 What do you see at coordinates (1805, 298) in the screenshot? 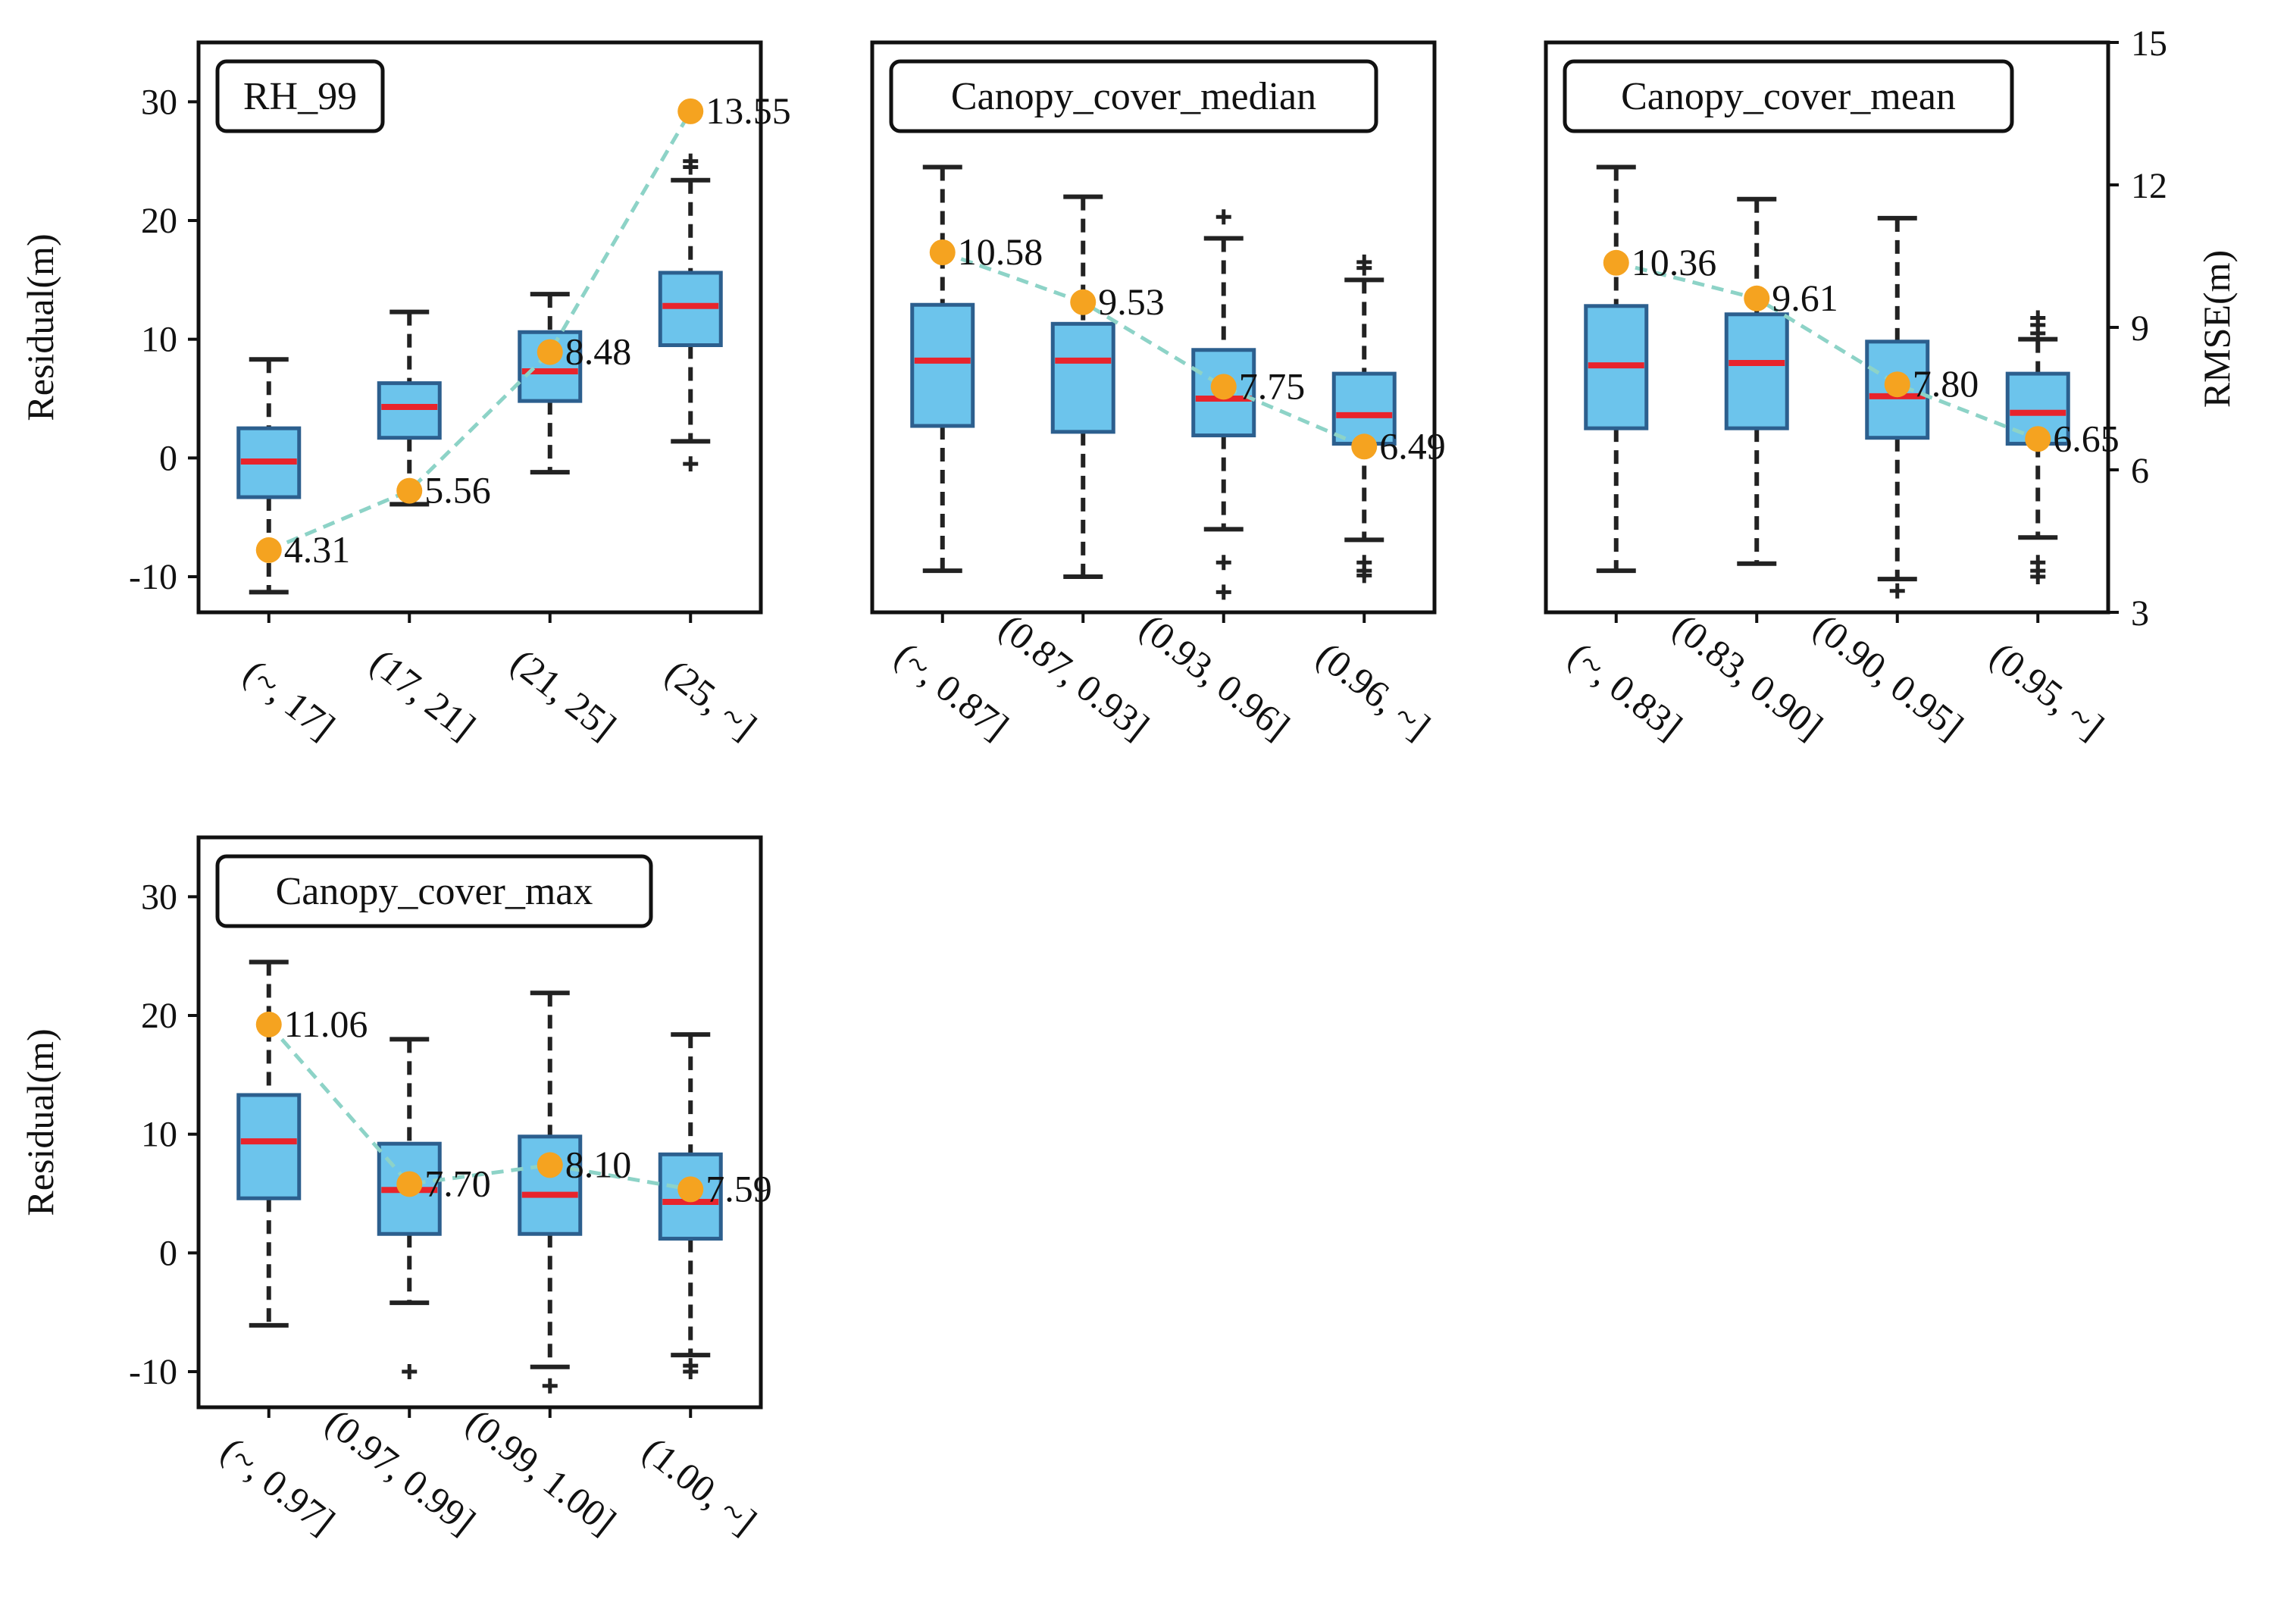
I see `rmse-value-label: 9.61` at bounding box center [1805, 298].